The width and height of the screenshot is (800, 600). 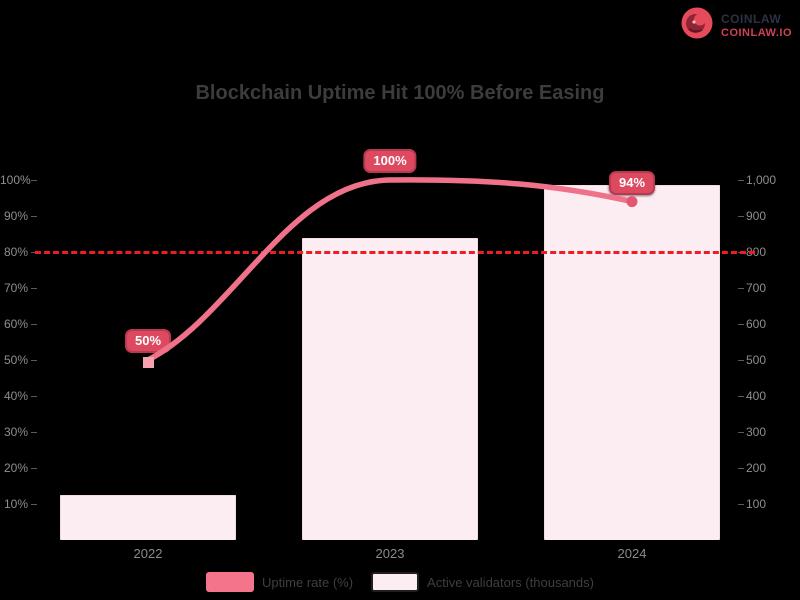 I want to click on y-axis-tick-right: 600, so click(x=756, y=324).